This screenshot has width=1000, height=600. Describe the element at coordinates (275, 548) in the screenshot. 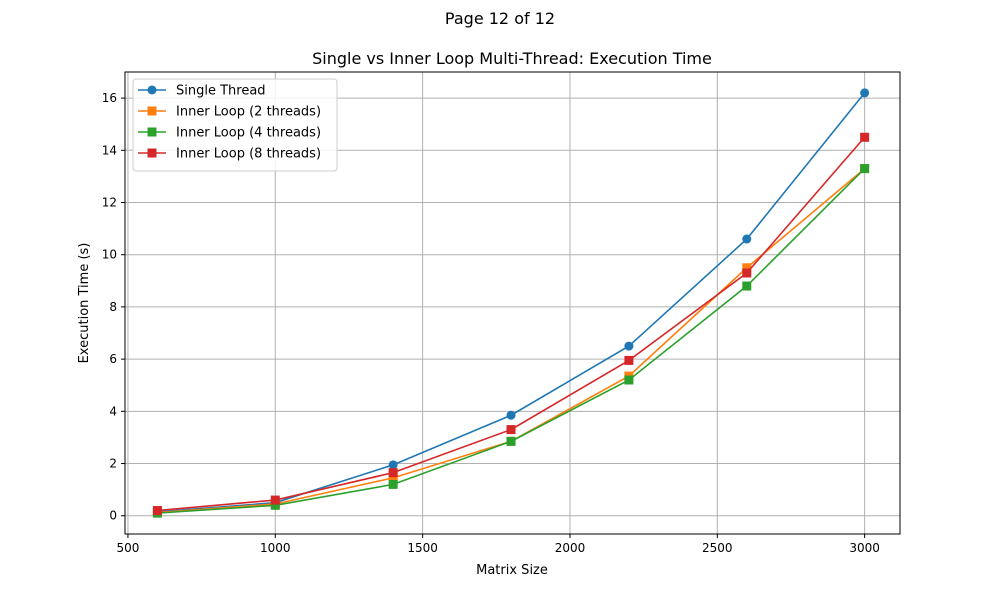

I see `x-tick-label: 1000` at that location.